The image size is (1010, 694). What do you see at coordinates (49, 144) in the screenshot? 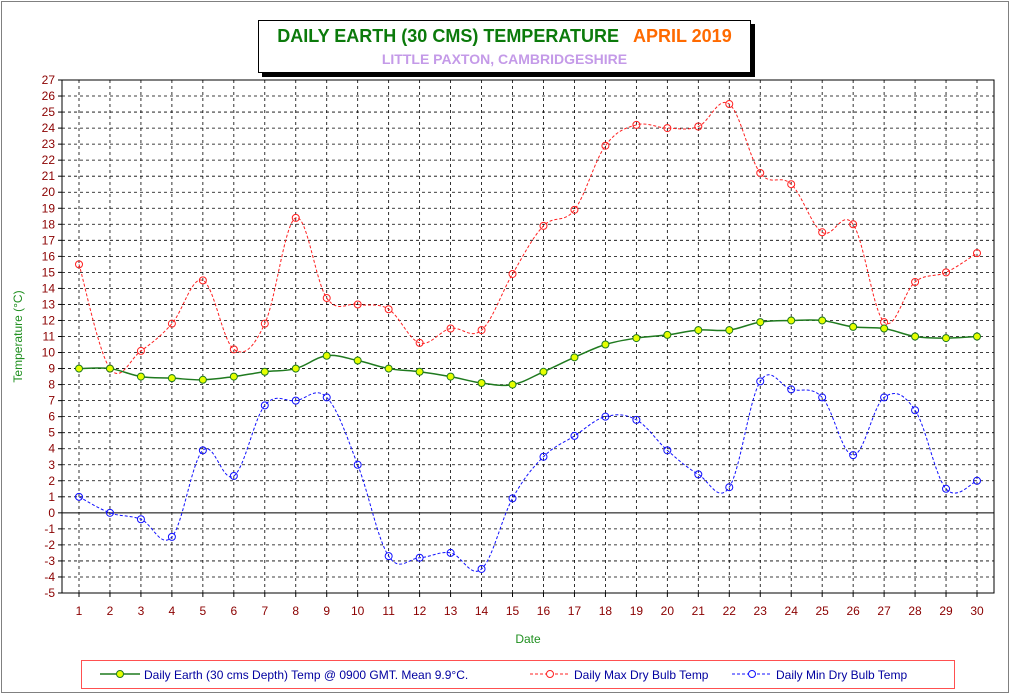
I see `y-tick-label: 23` at bounding box center [49, 144].